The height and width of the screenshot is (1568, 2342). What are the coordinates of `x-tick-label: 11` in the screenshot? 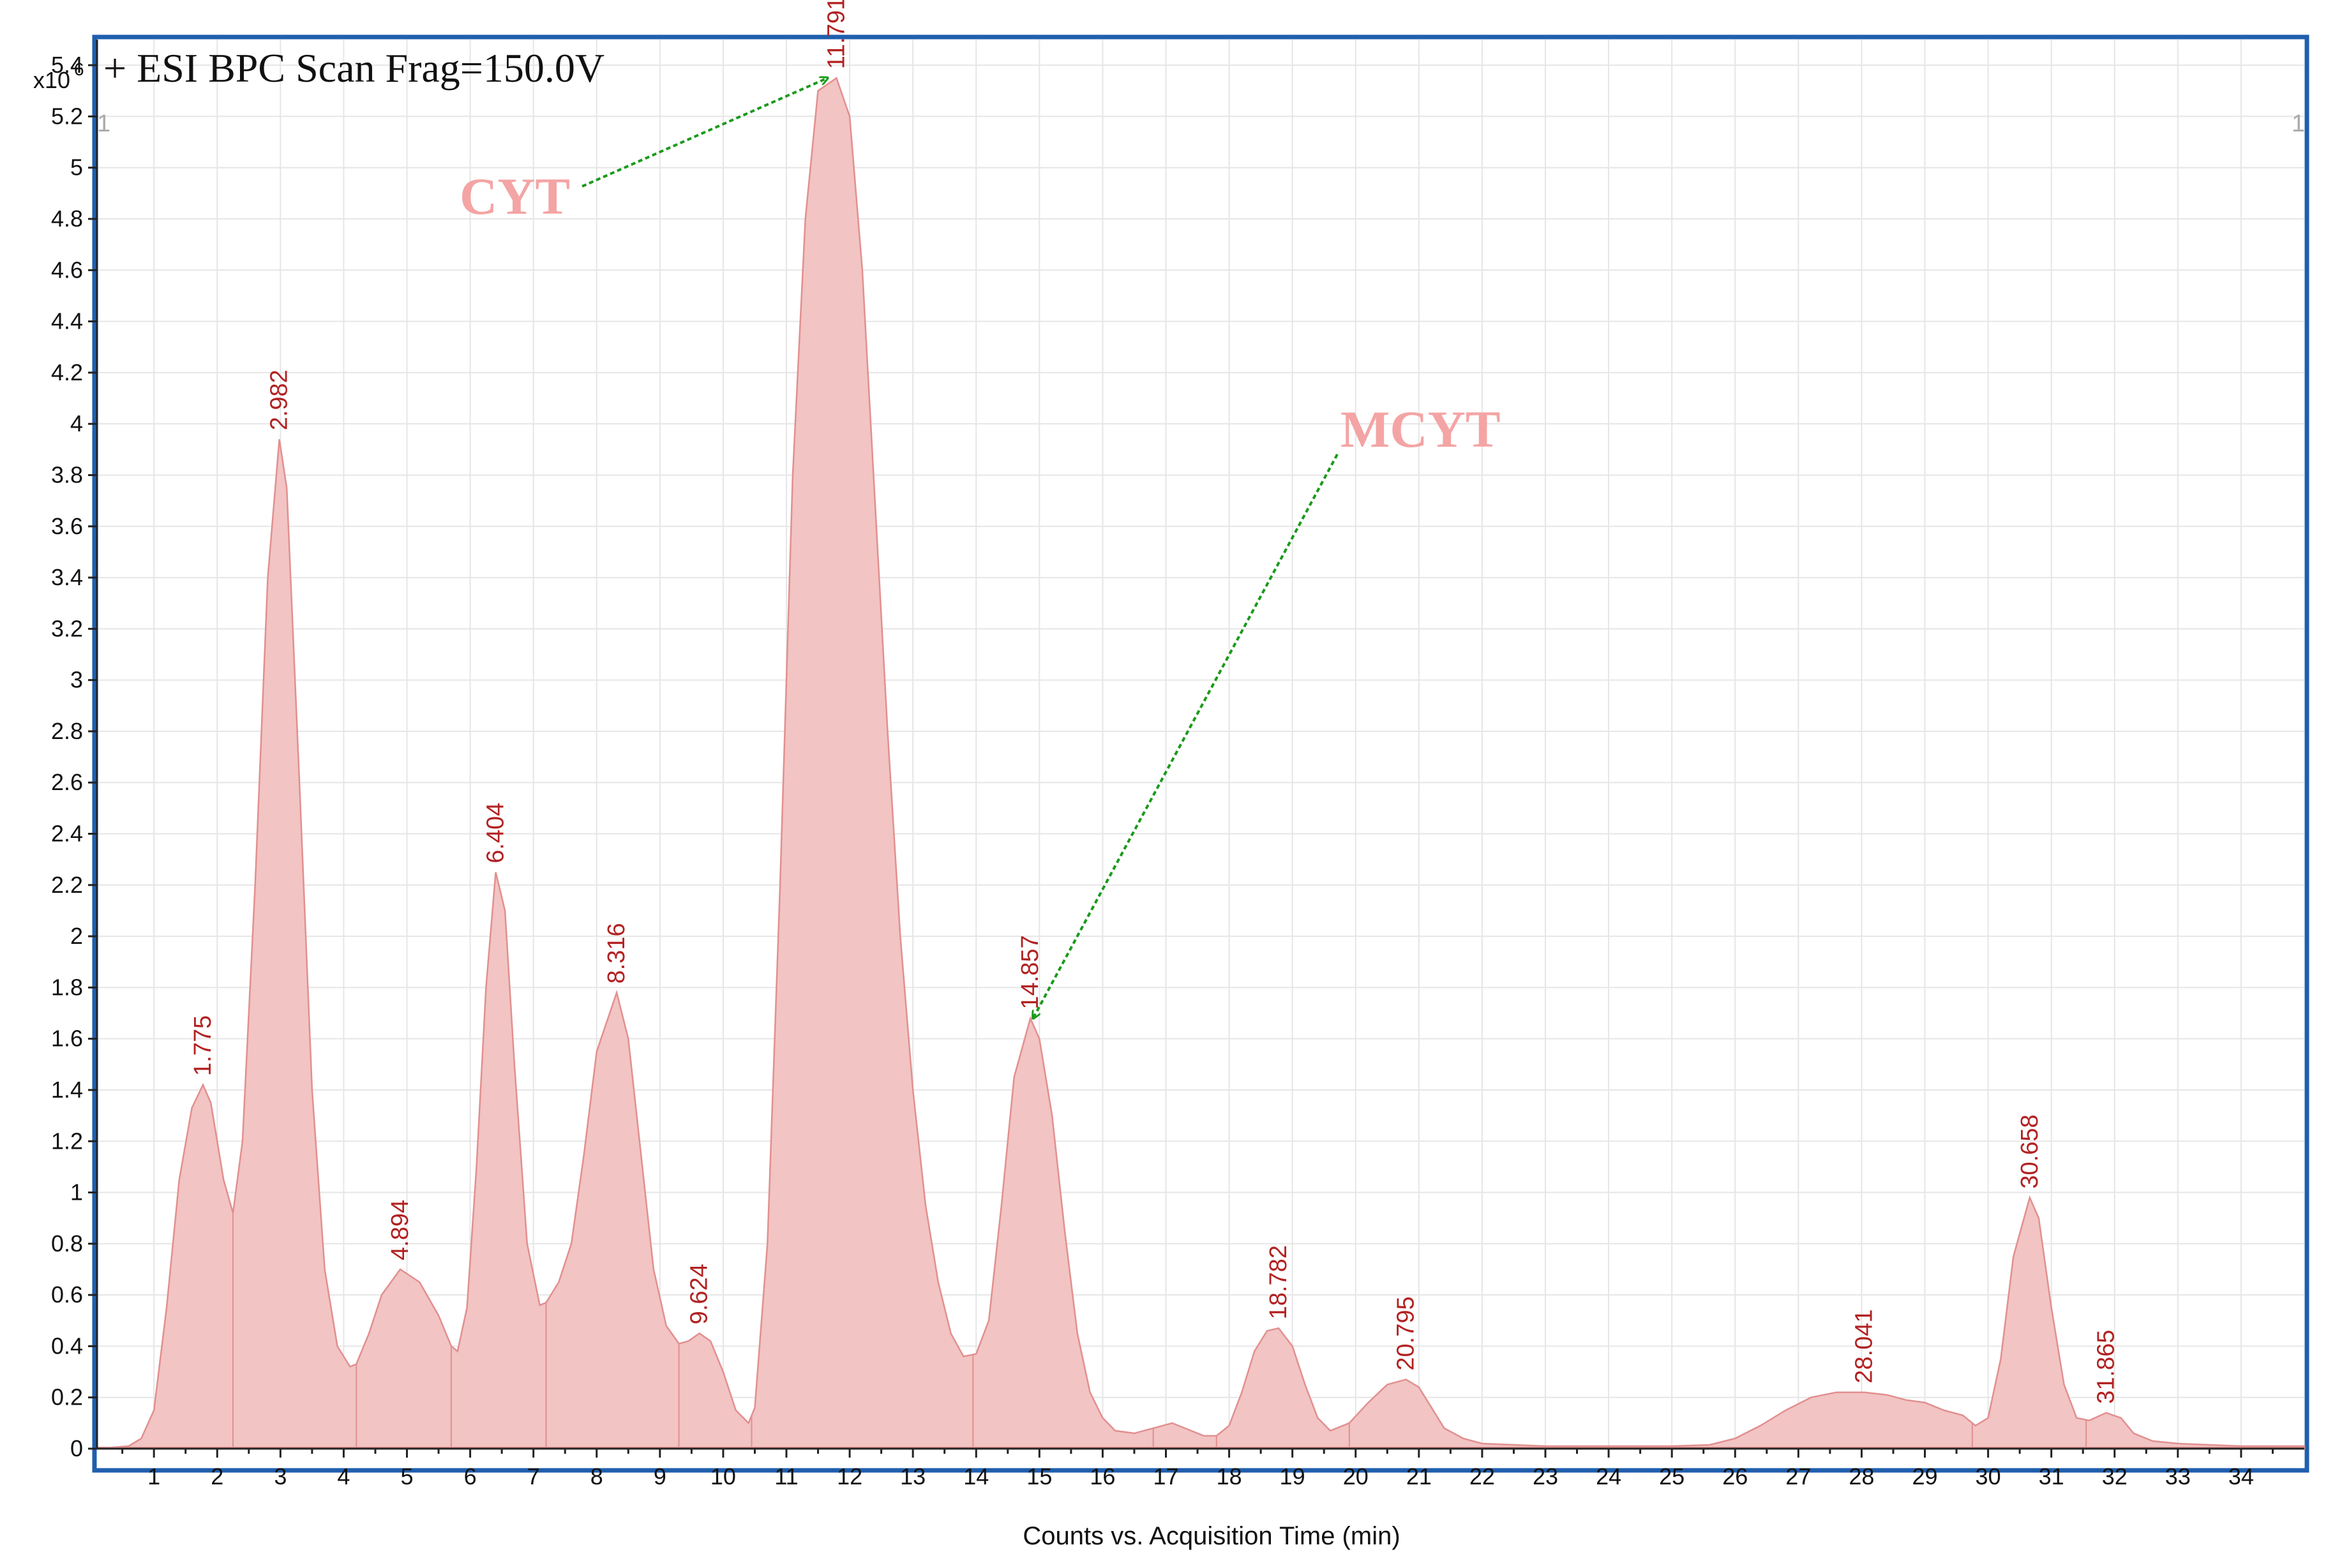 It's located at (786, 1477).